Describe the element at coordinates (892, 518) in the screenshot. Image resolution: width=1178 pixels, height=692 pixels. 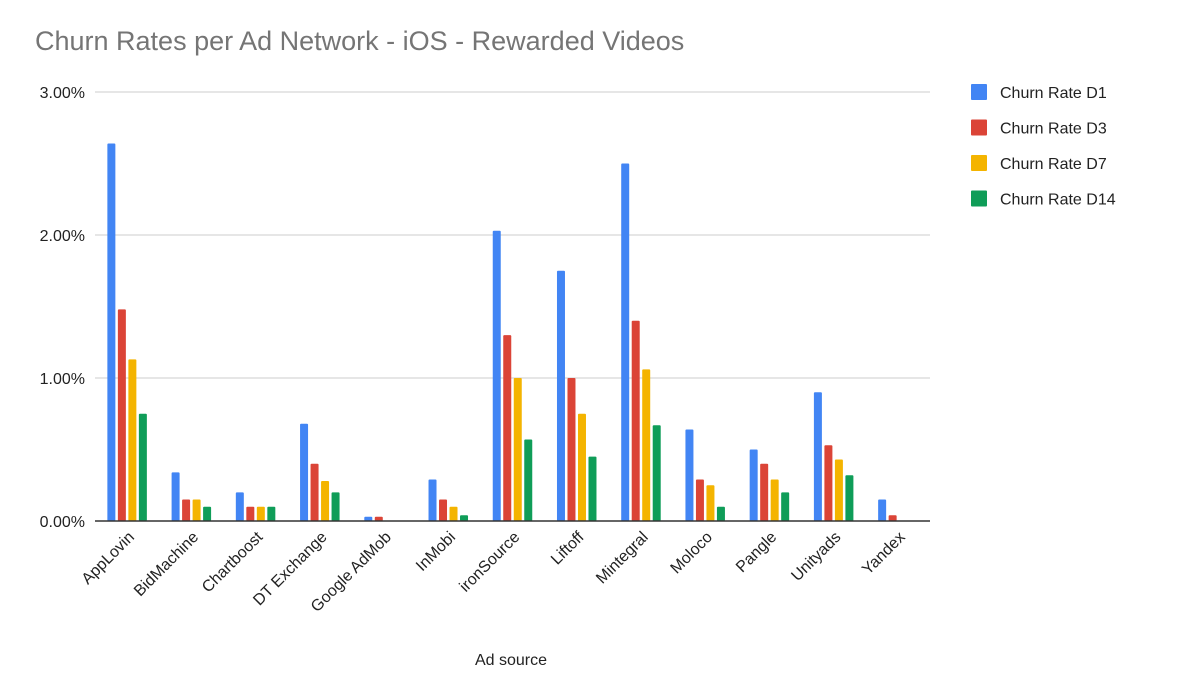
I see `bar-churn-rate-d3-yandex` at that location.